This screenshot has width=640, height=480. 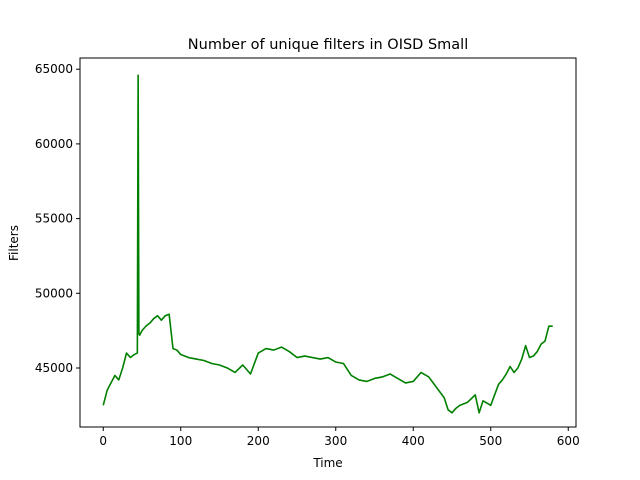 What do you see at coordinates (180, 441) in the screenshot?
I see `x-tick-label: 100` at bounding box center [180, 441].